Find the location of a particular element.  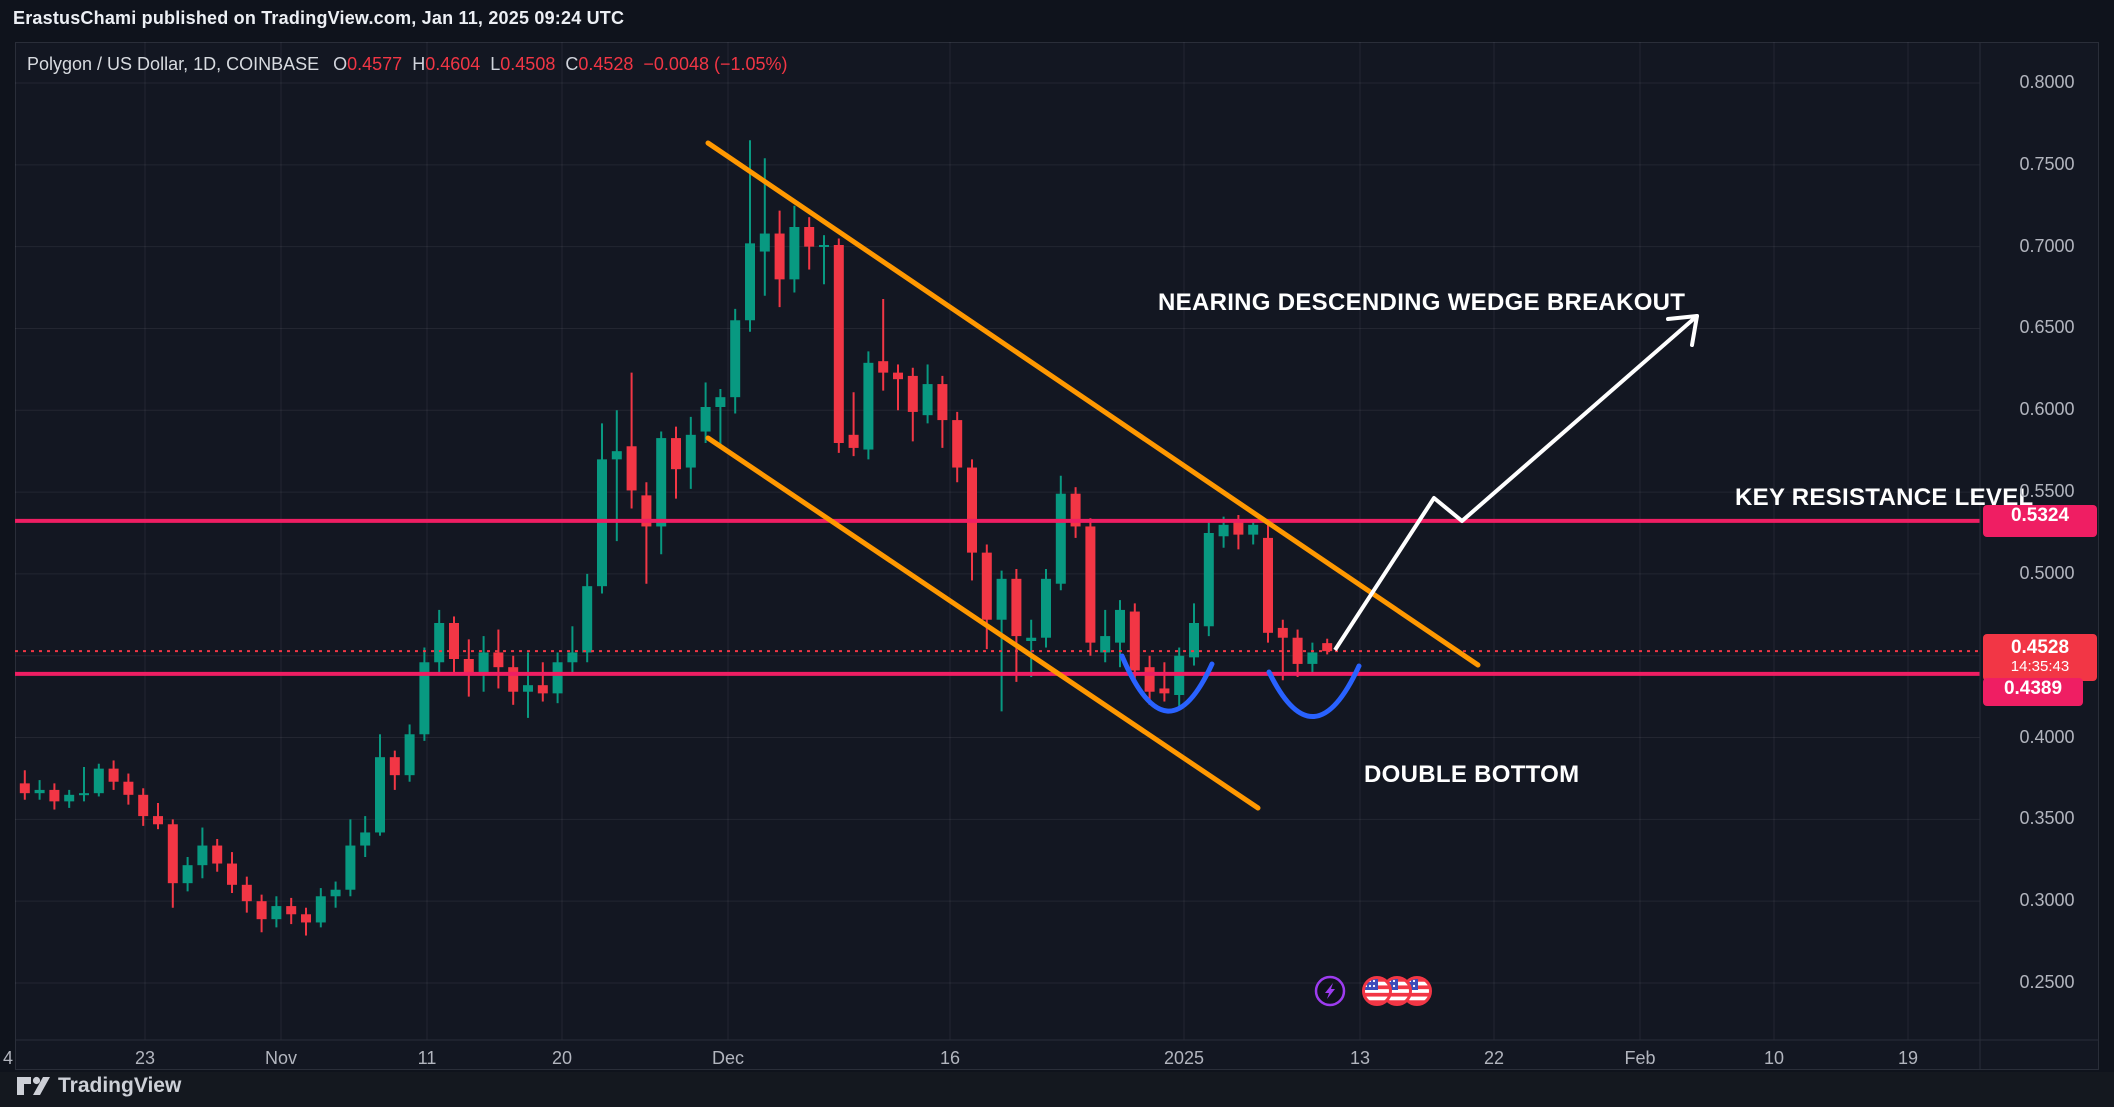

level-price-badge: 0.5324 is located at coordinates (2040, 520).